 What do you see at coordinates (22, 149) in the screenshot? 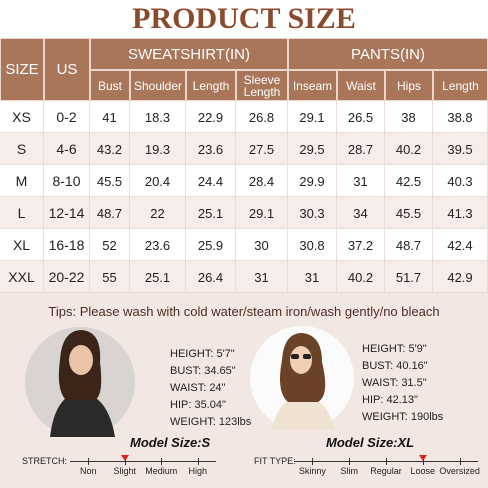
I see `table-cell: S` at bounding box center [22, 149].